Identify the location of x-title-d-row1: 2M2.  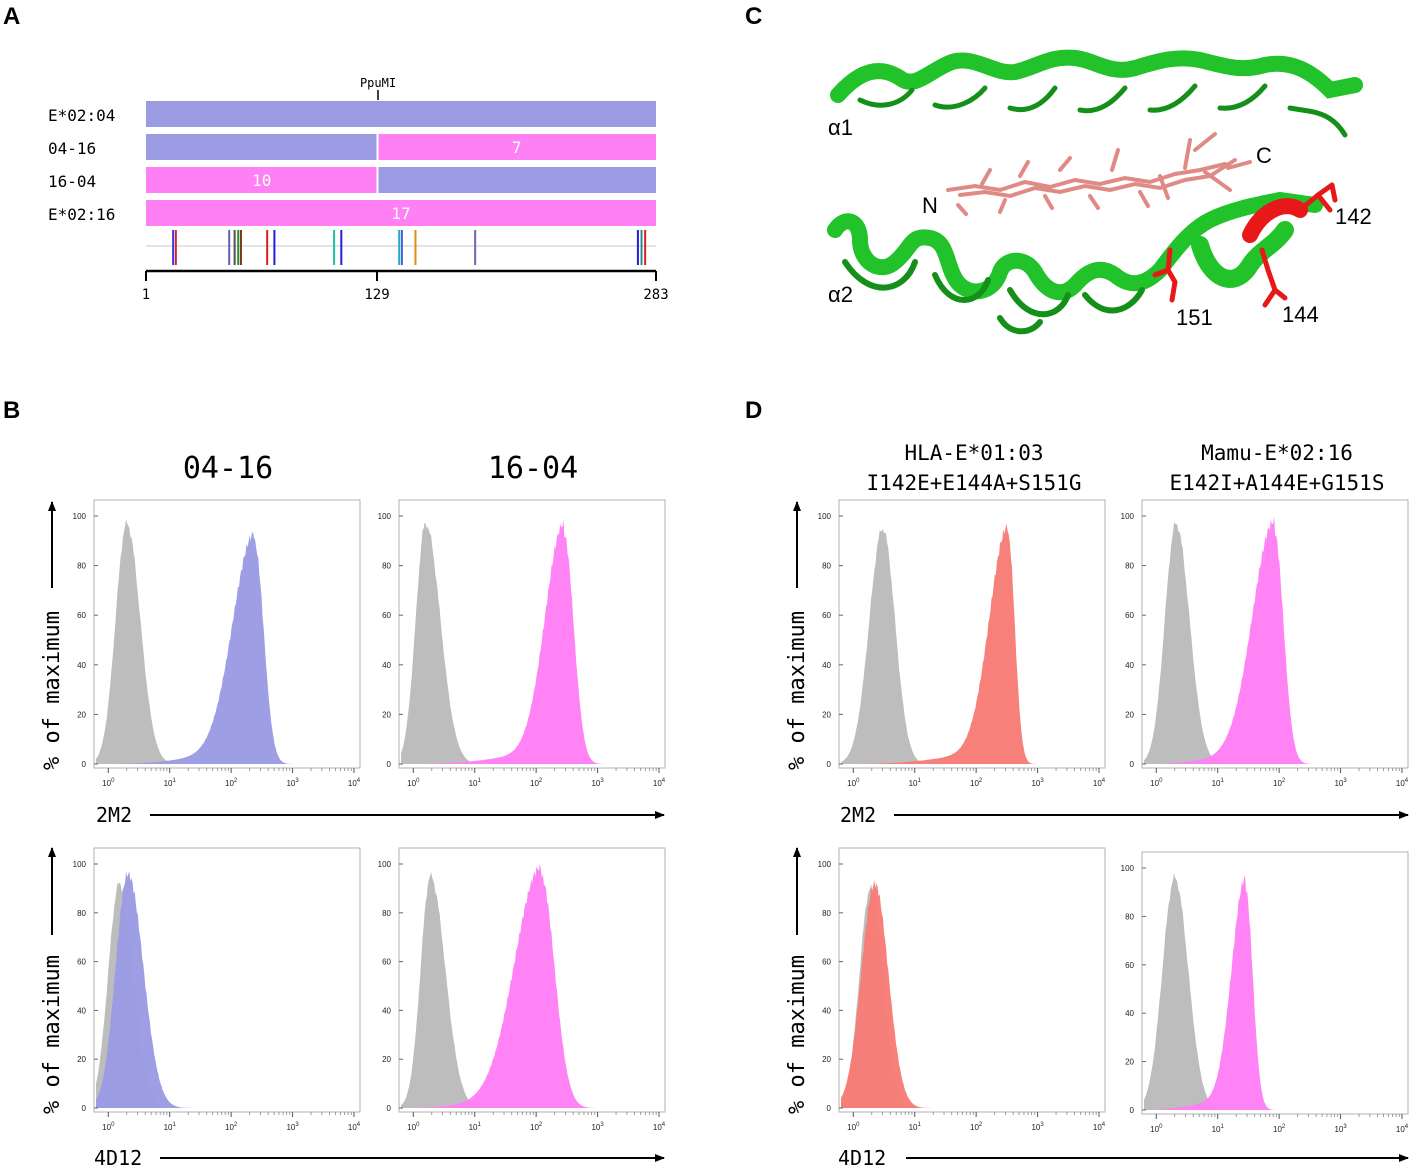
(1124, 815).